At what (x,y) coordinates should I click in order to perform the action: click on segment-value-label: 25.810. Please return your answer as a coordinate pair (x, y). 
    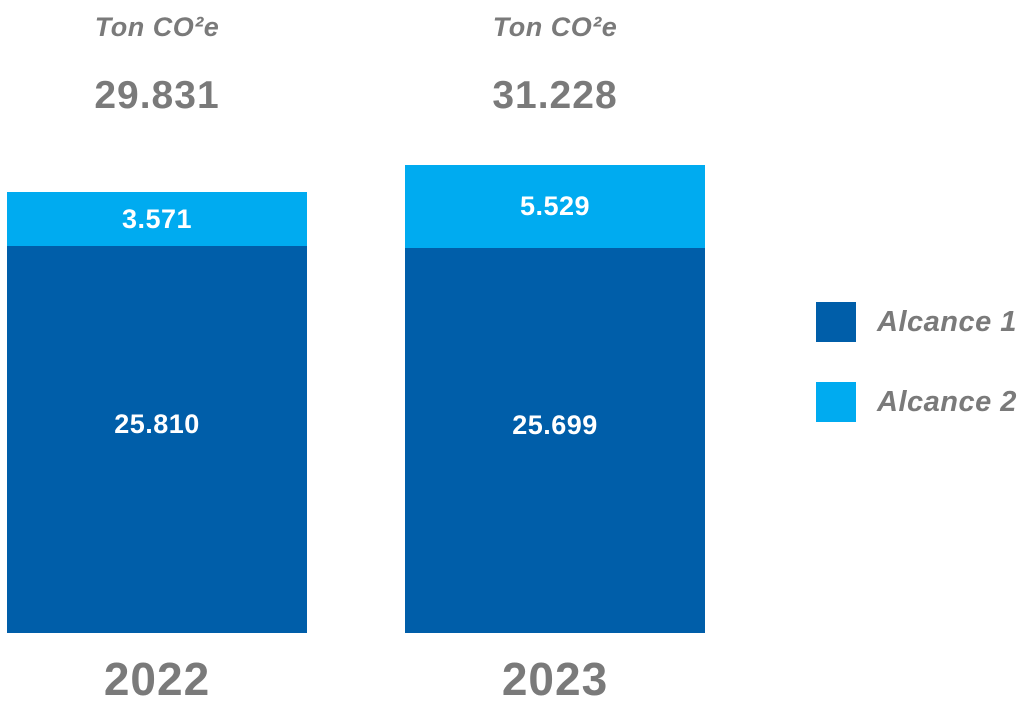
    Looking at the image, I should click on (157, 424).